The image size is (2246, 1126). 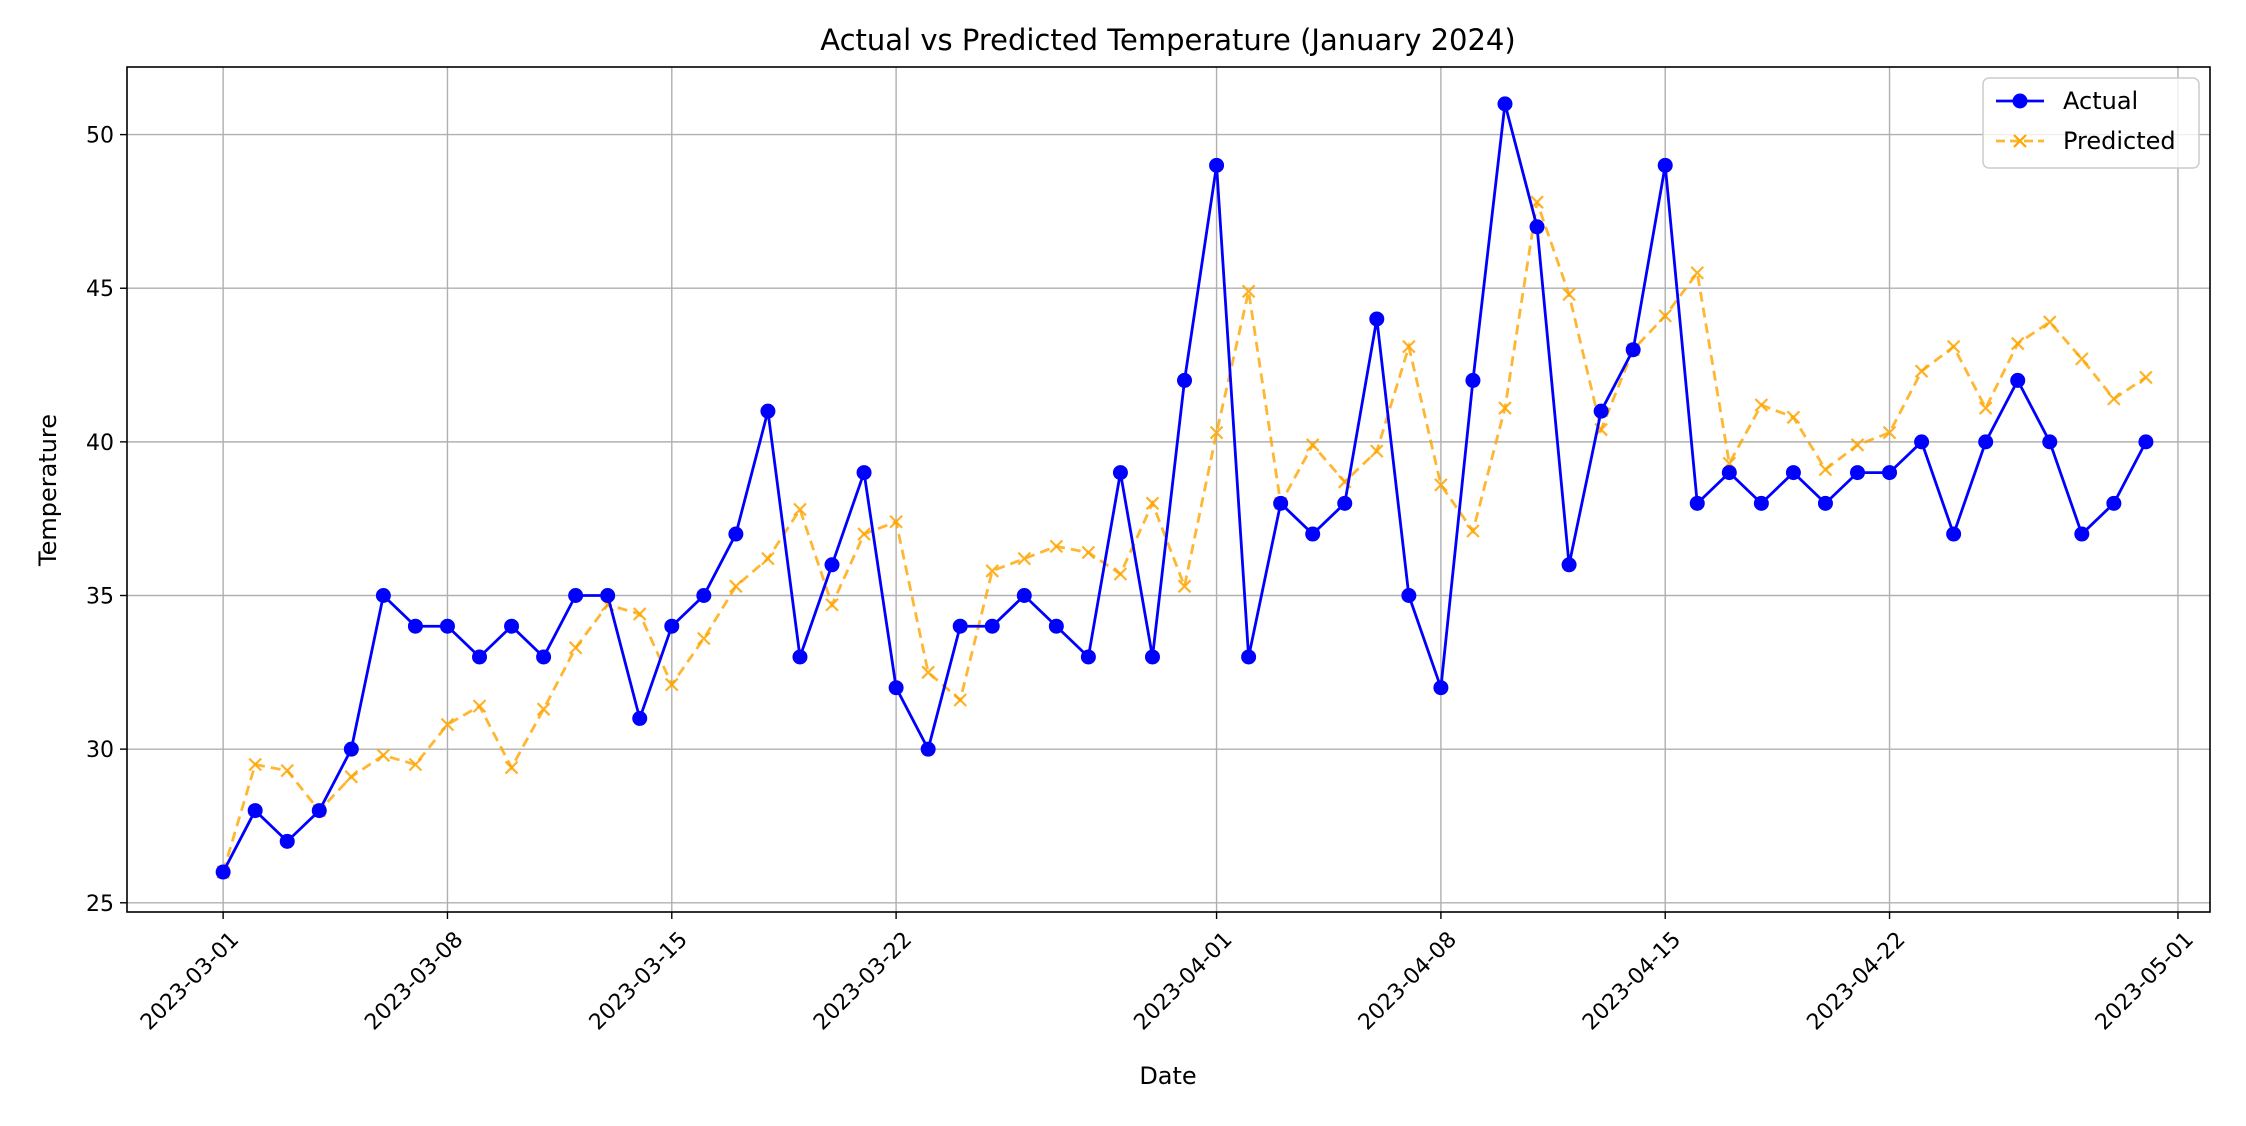 What do you see at coordinates (100, 750) in the screenshot?
I see `y-tick-label: 30` at bounding box center [100, 750].